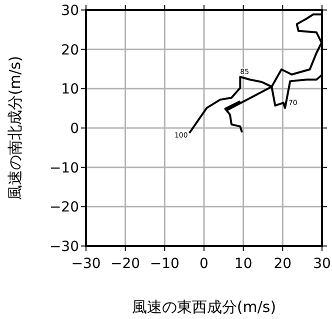 This screenshot has width=332, height=319. What do you see at coordinates (165, 264) in the screenshot?
I see `x-tick-label: −10` at bounding box center [165, 264].